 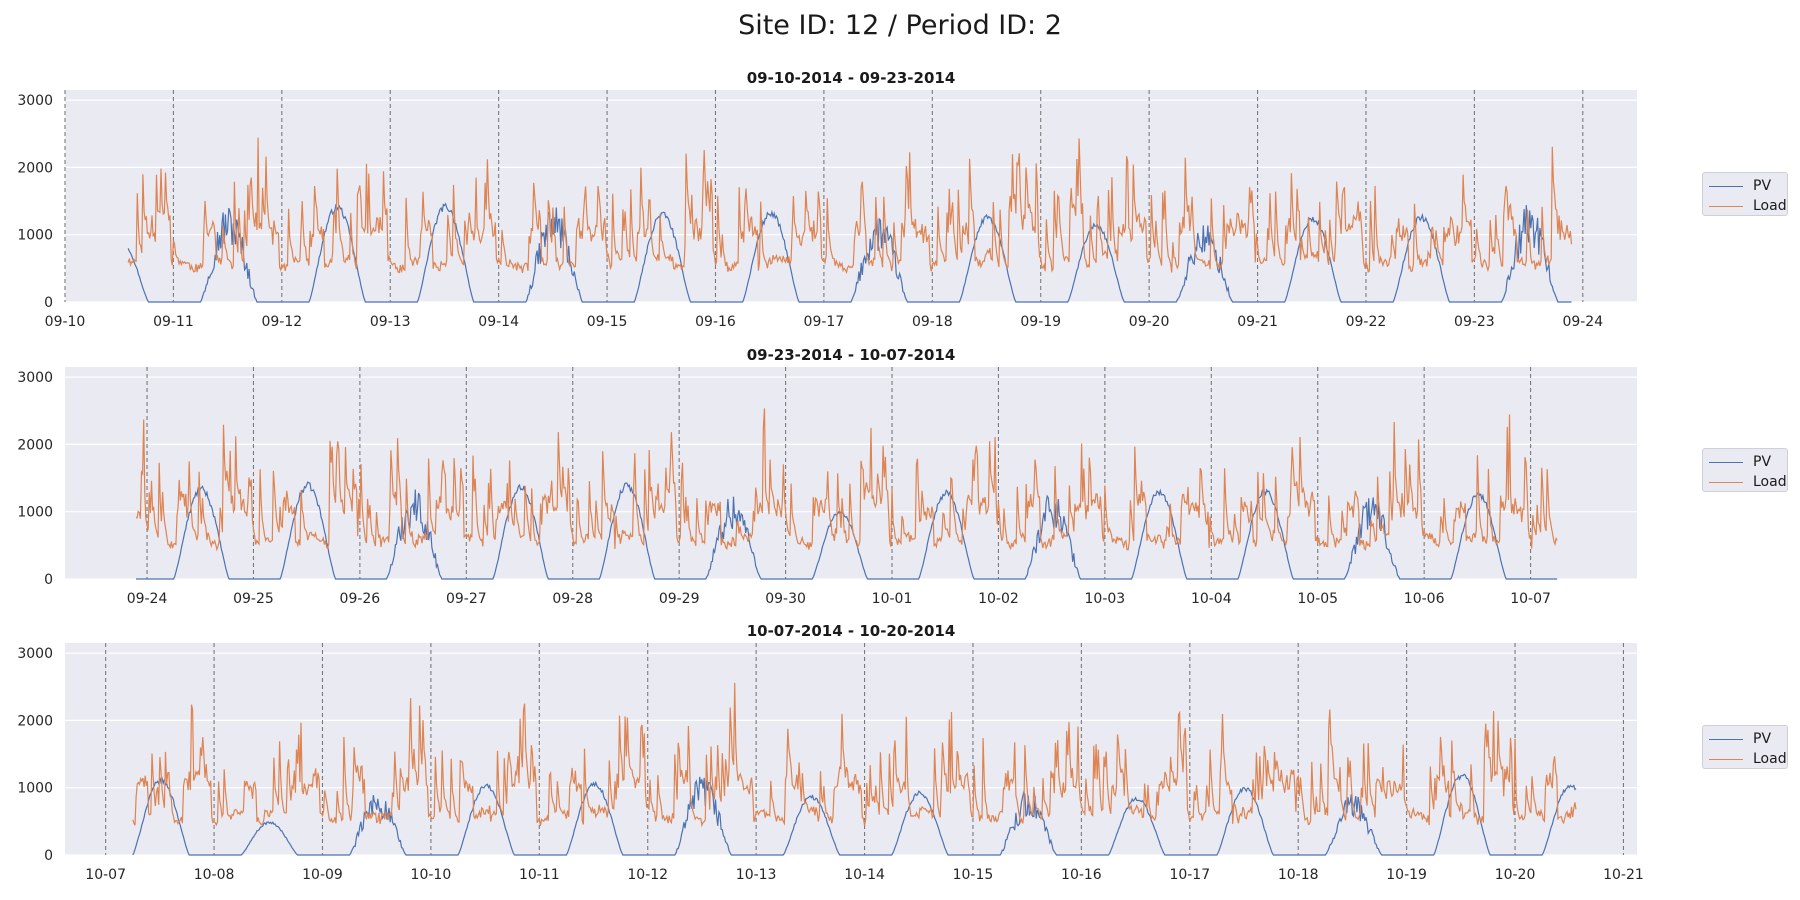 What do you see at coordinates (322, 875) in the screenshot?
I see `x-tick-label: 10-09` at bounding box center [322, 875].